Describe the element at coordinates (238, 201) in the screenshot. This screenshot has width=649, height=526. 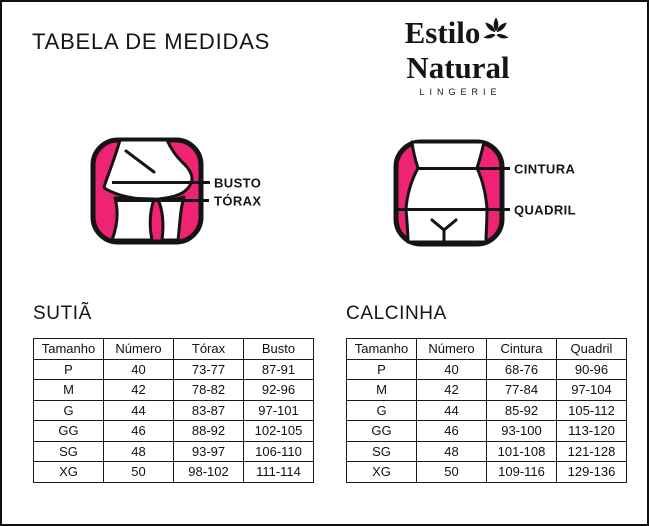
I see `torax-label: TÓRAX` at that location.